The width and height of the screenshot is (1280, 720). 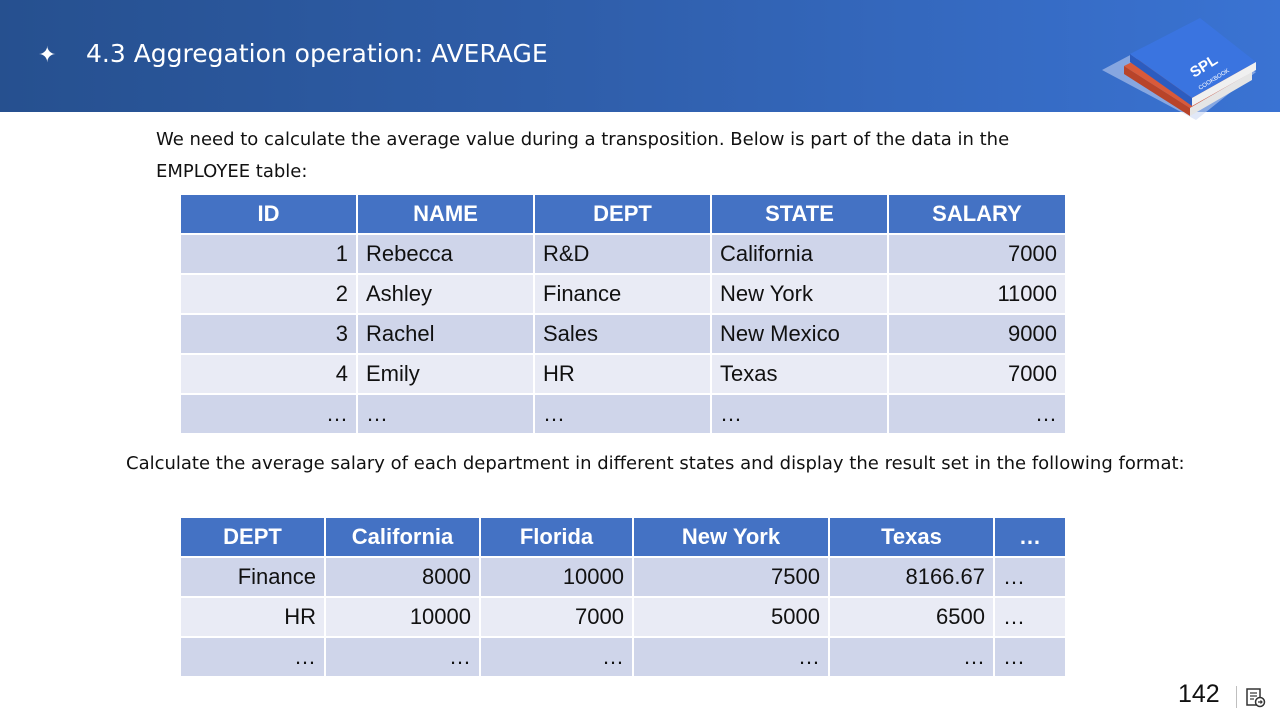 I want to click on column-header-salary: SALARY, so click(x=977, y=214).